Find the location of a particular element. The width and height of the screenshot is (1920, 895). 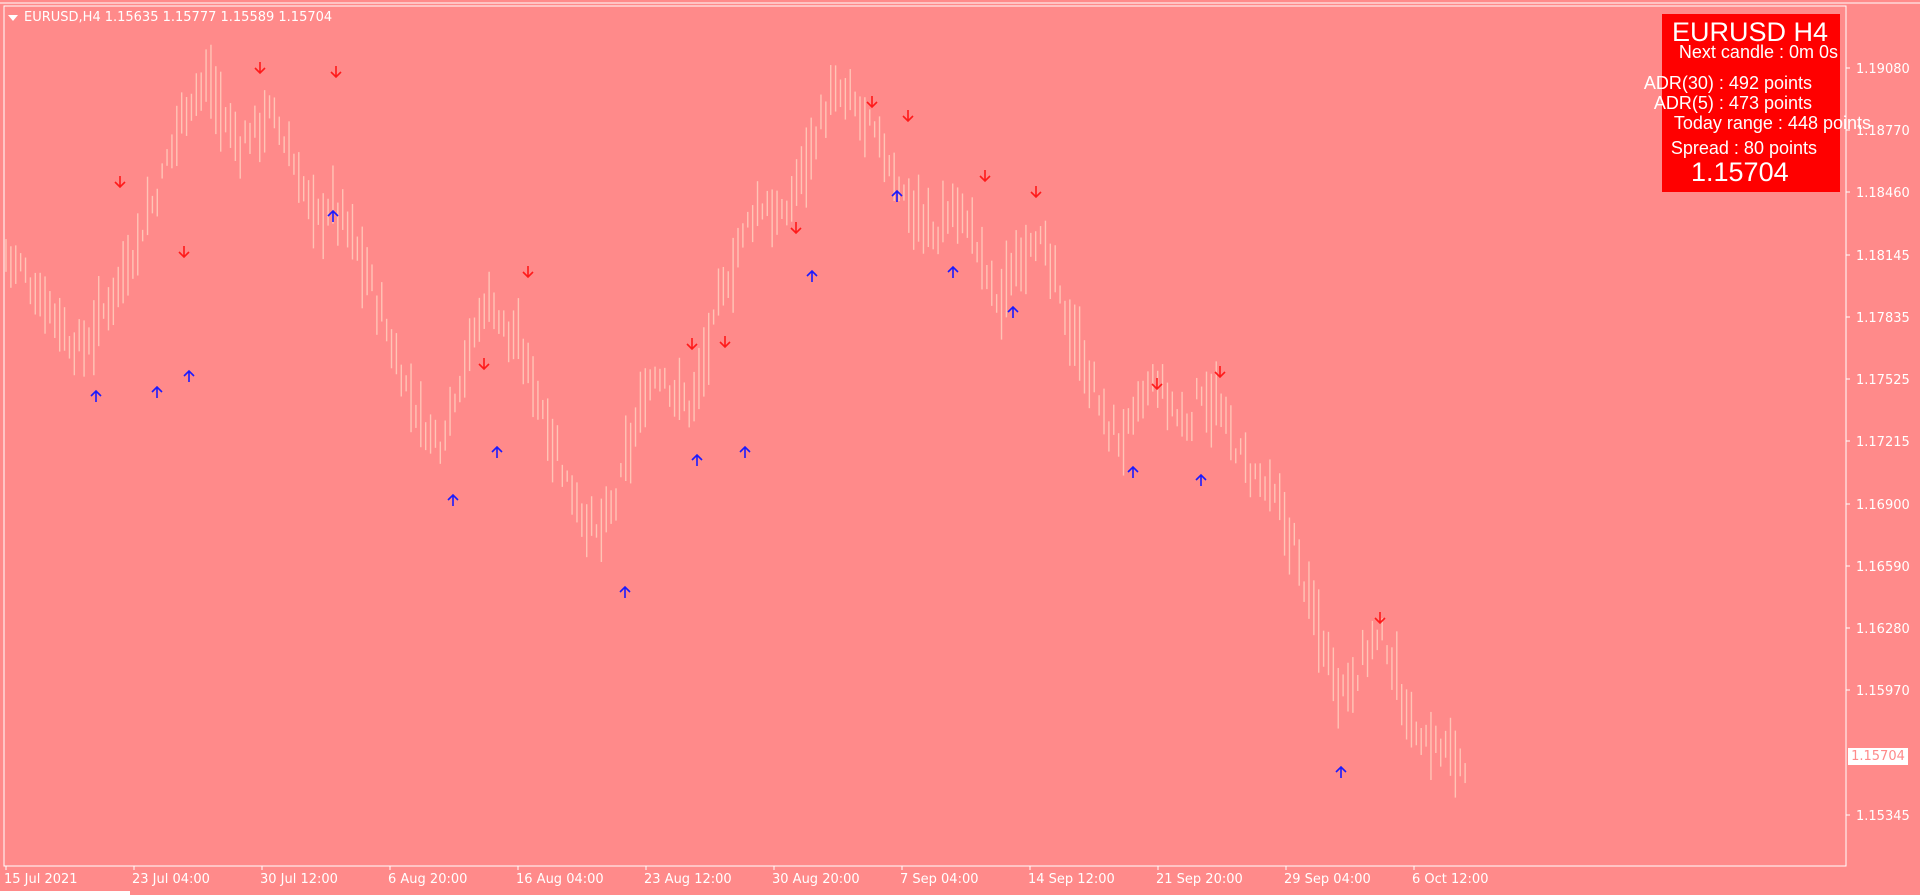

x-tick-label: 21 Sep 20:00 is located at coordinates (1199, 879).